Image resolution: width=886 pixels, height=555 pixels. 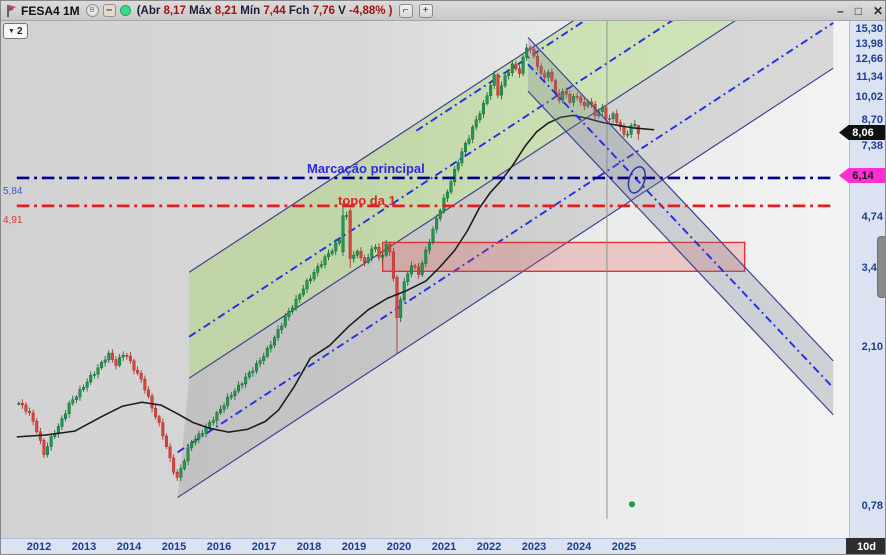 What do you see at coordinates (109, 10) in the screenshot?
I see `collapse-button: –` at bounding box center [109, 10].